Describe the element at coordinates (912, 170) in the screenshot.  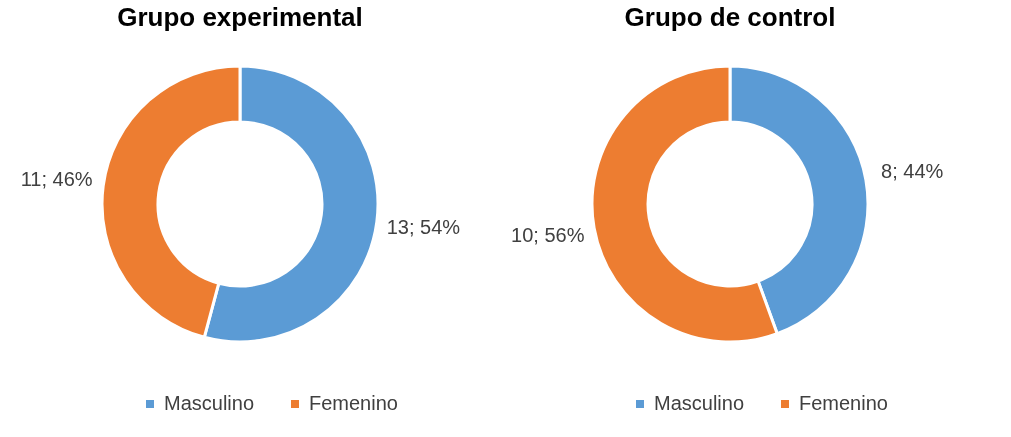
I see `data-label: 8; 44%` at that location.